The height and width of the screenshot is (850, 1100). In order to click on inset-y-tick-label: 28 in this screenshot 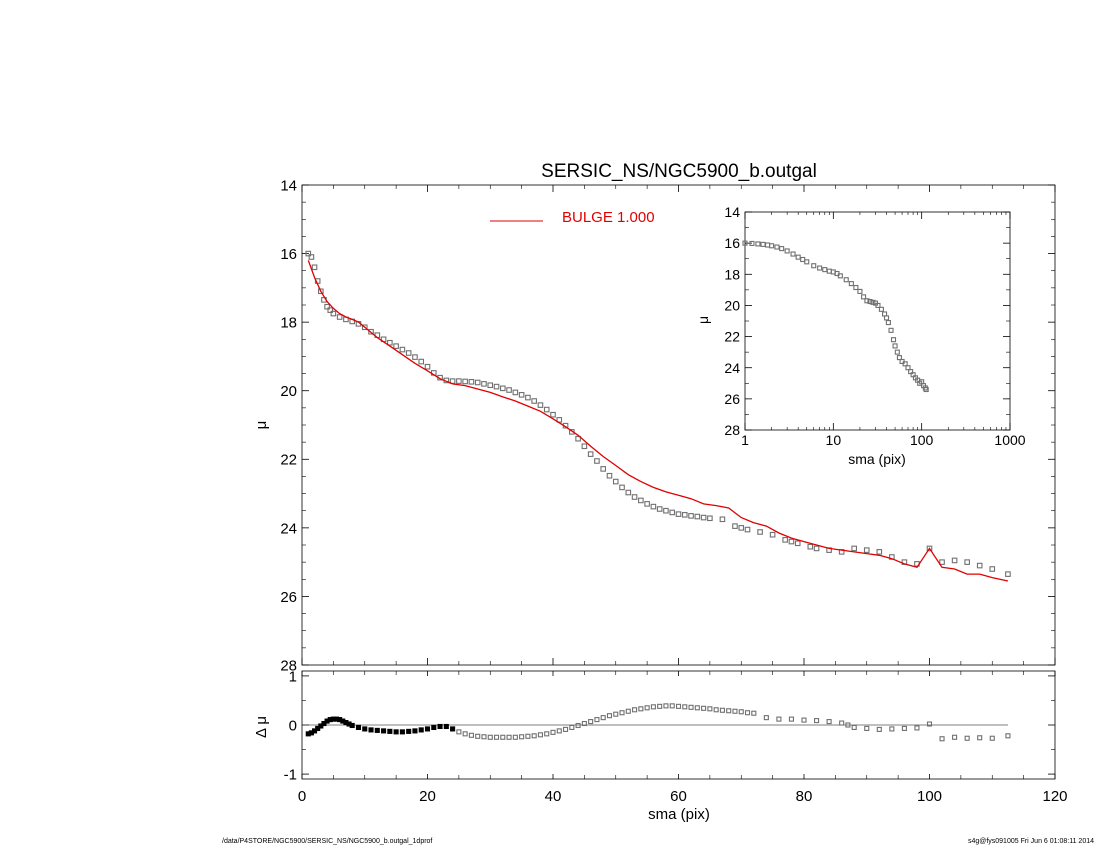, I will do `click(732, 430)`.